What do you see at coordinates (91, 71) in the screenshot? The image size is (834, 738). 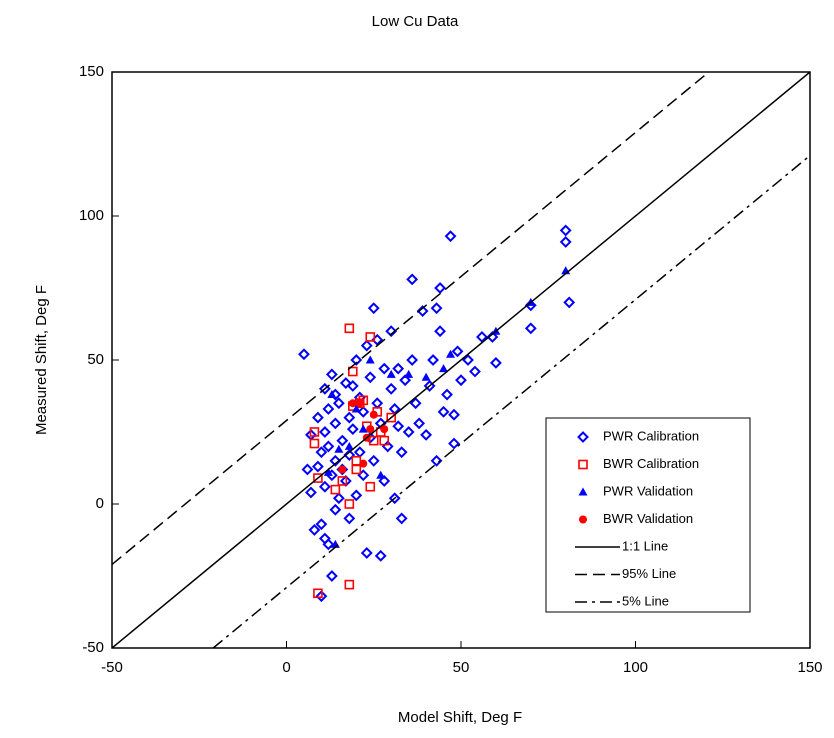 I see `y-tick-label: 150` at bounding box center [91, 71].